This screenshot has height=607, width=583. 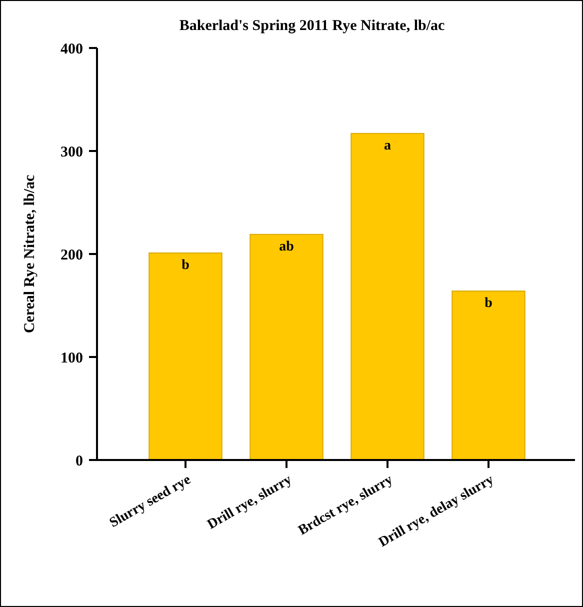 What do you see at coordinates (387, 146) in the screenshot?
I see `annotation: a` at bounding box center [387, 146].